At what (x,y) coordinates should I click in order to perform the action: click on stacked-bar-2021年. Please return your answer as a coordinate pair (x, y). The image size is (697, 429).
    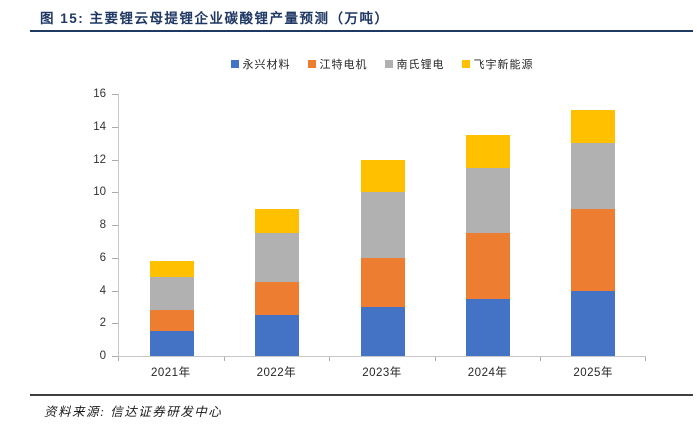
    Looking at the image, I should click on (171, 308).